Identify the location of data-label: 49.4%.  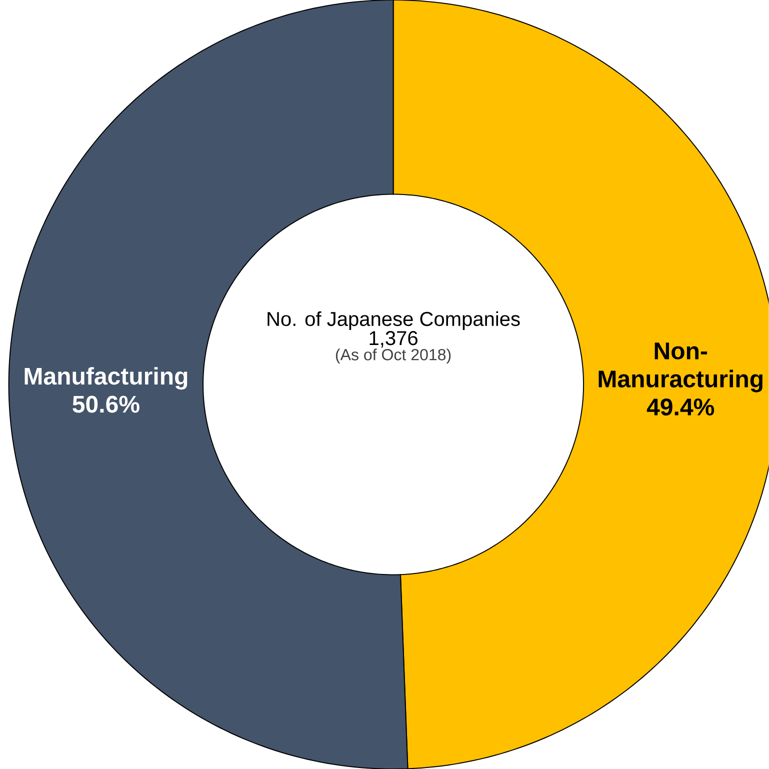
(680, 407).